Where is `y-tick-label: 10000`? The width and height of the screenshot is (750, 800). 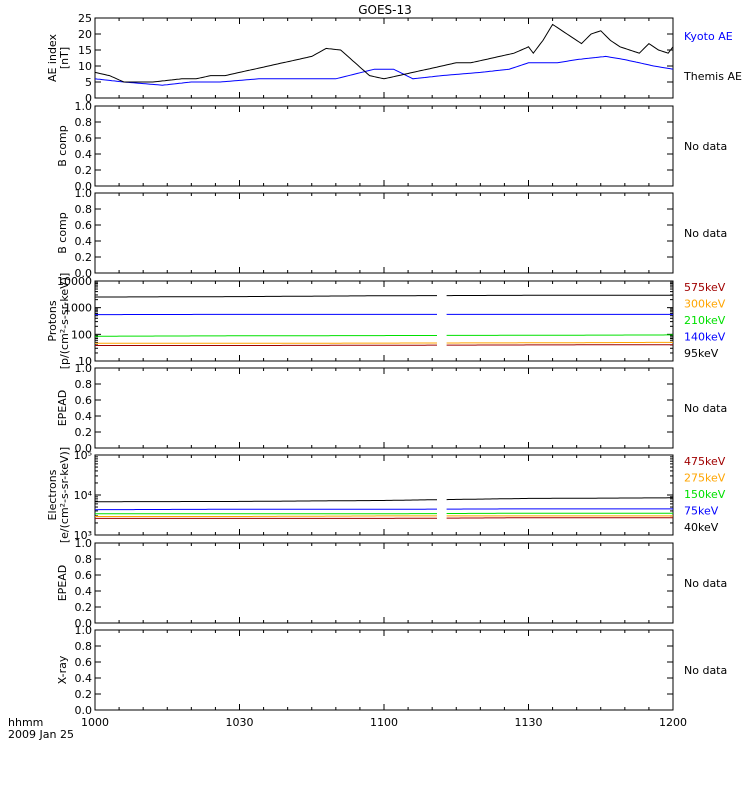 y-tick-label: 10000 is located at coordinates (74, 281).